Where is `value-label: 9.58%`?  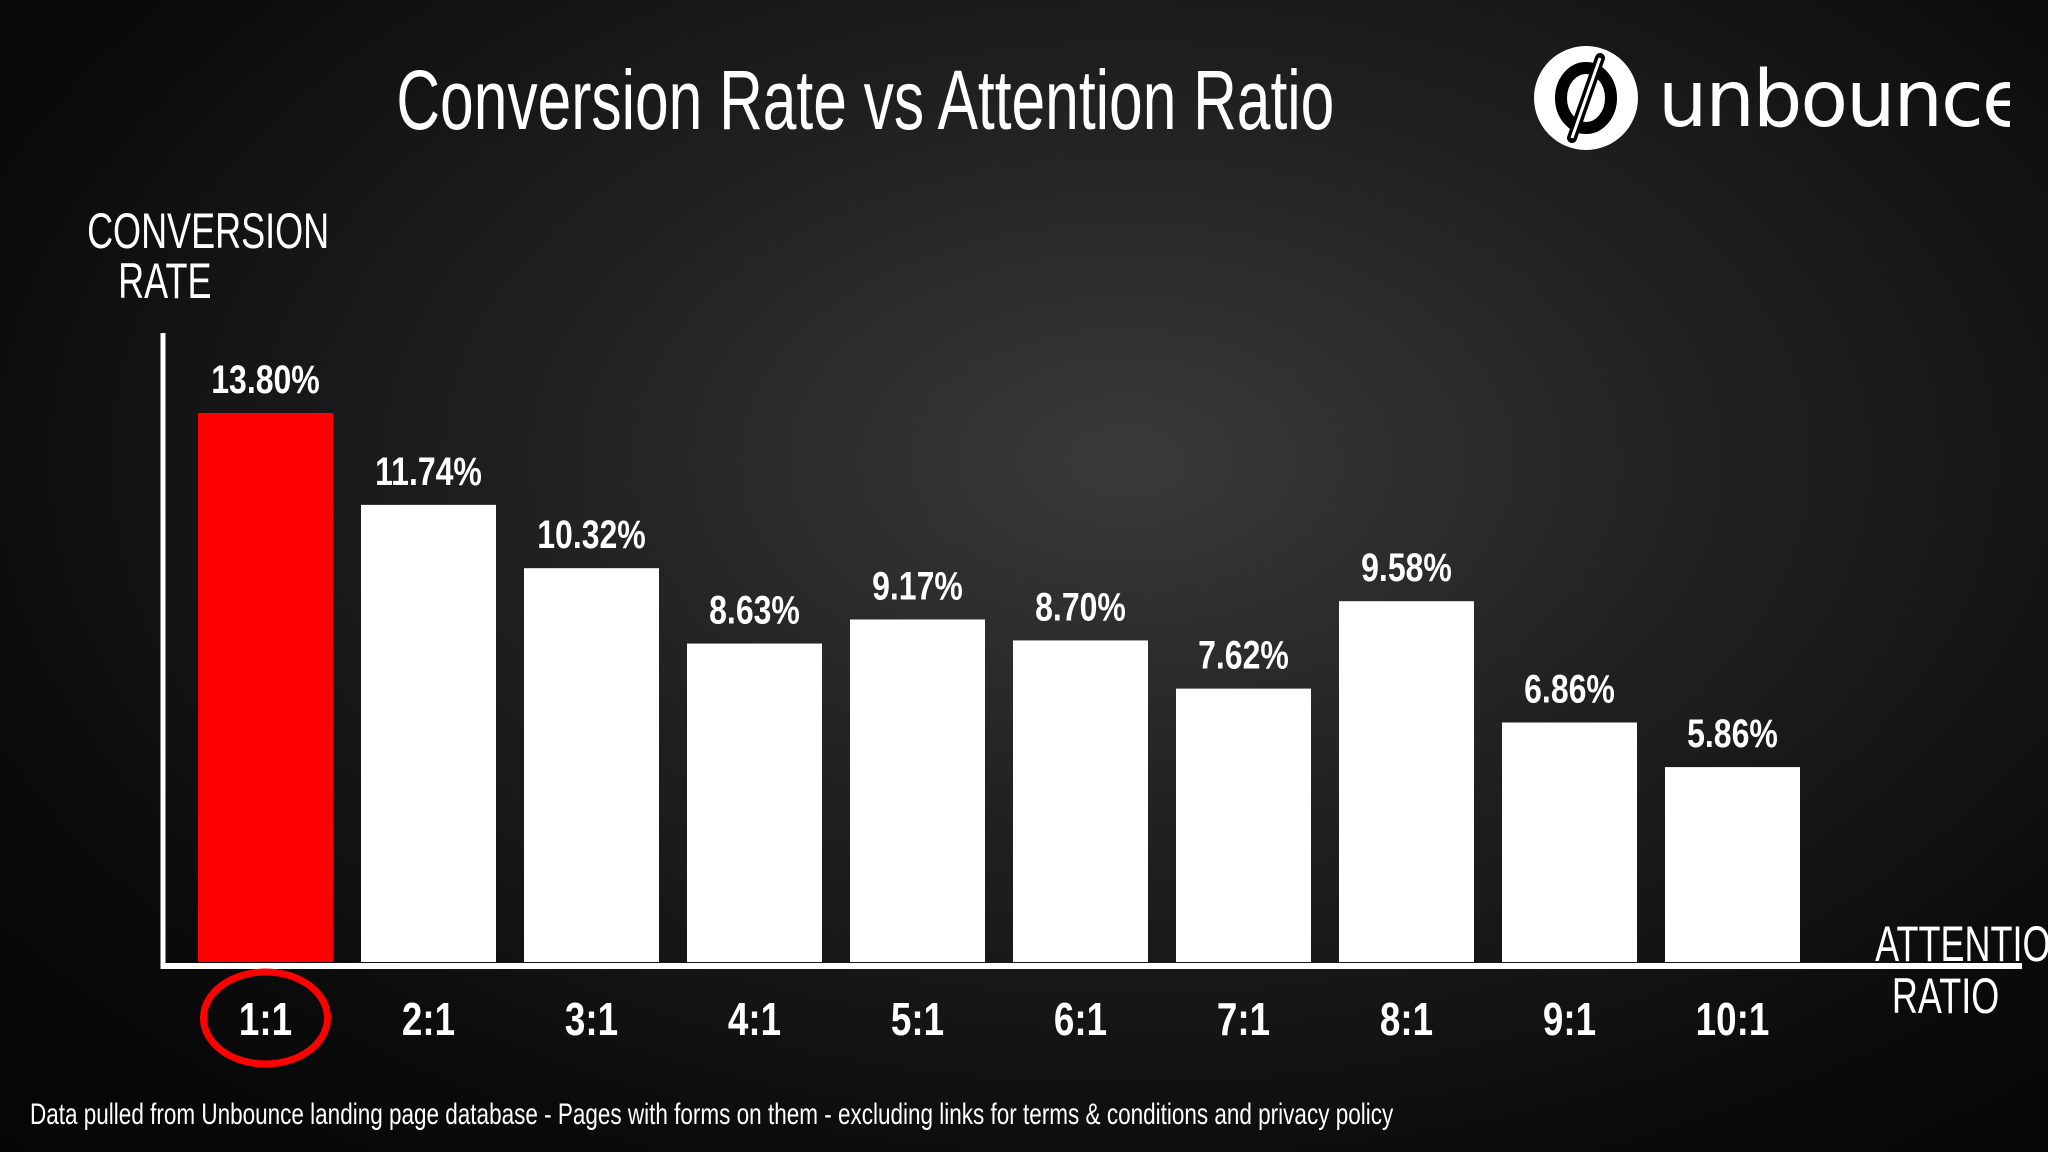
value-label: 9.58% is located at coordinates (1406, 567).